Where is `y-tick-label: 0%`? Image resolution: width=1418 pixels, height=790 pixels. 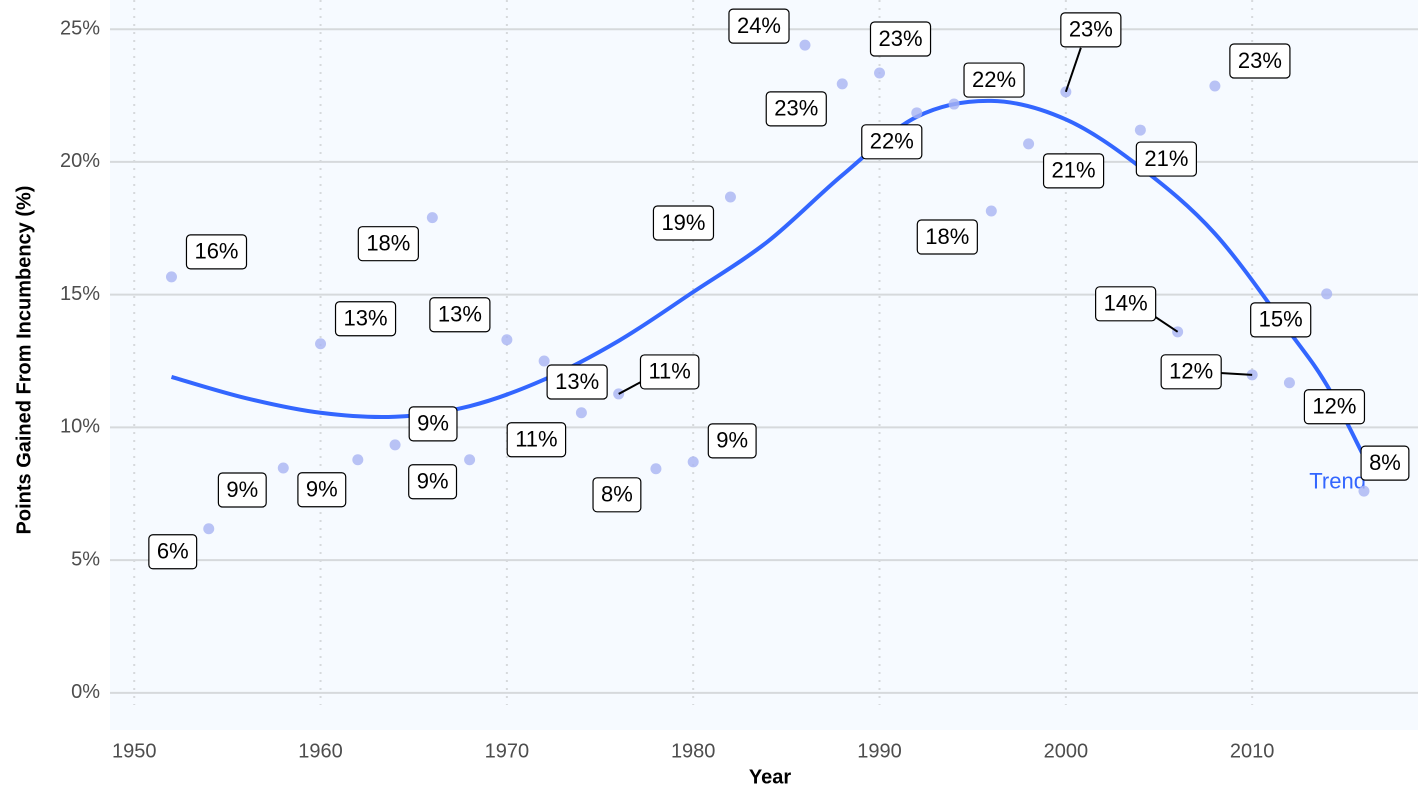 y-tick-label: 0% is located at coordinates (85, 692).